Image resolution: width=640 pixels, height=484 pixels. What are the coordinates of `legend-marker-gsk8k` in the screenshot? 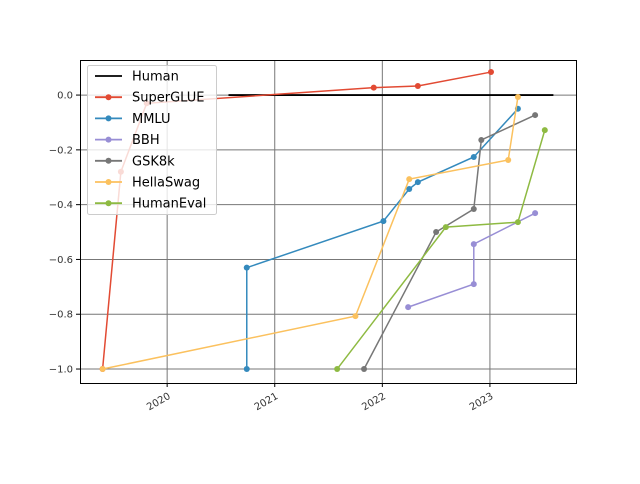 It's located at (108, 160).